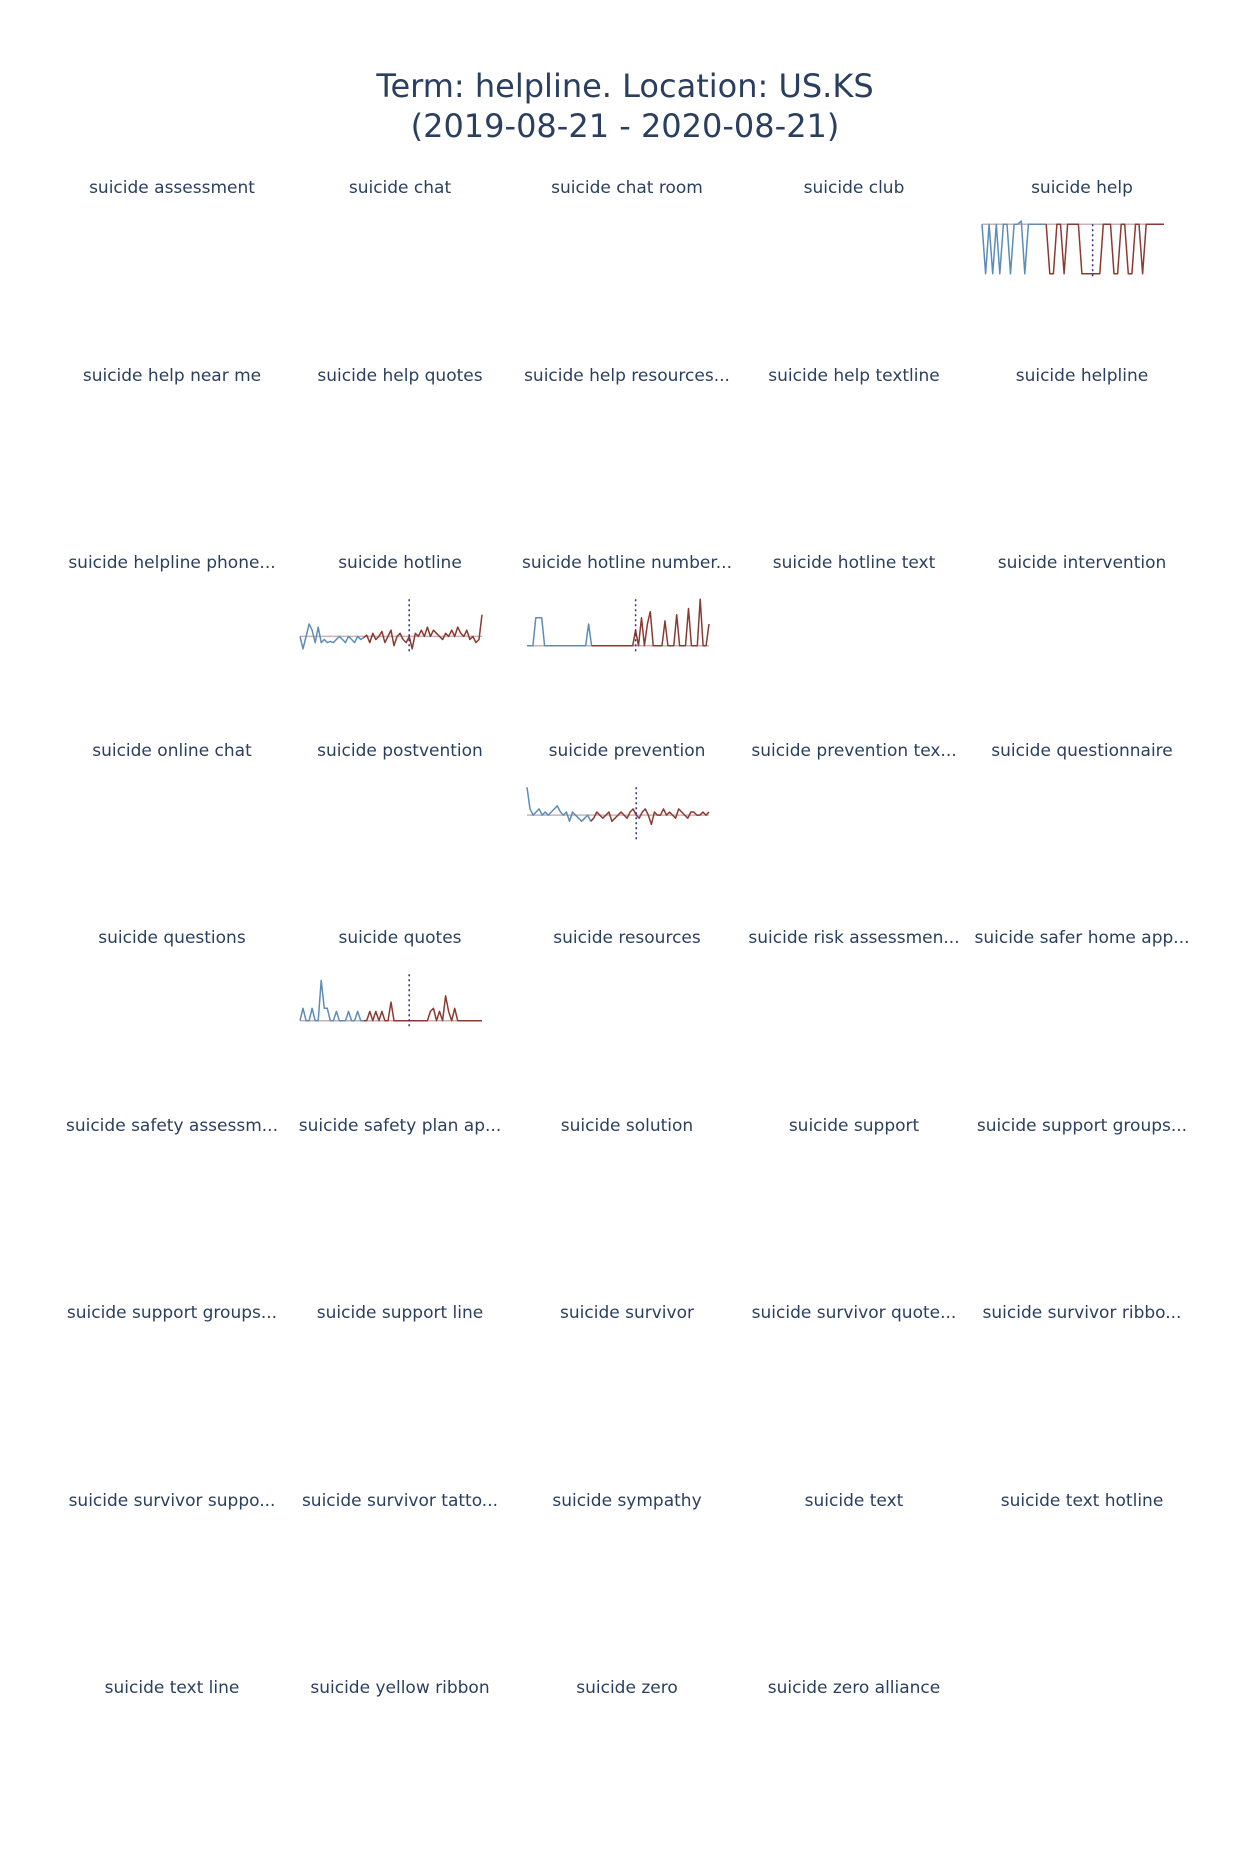 The image size is (1250, 1875). What do you see at coordinates (627, 1748) in the screenshot?
I see `small-multiple-panel: suicide zero` at bounding box center [627, 1748].